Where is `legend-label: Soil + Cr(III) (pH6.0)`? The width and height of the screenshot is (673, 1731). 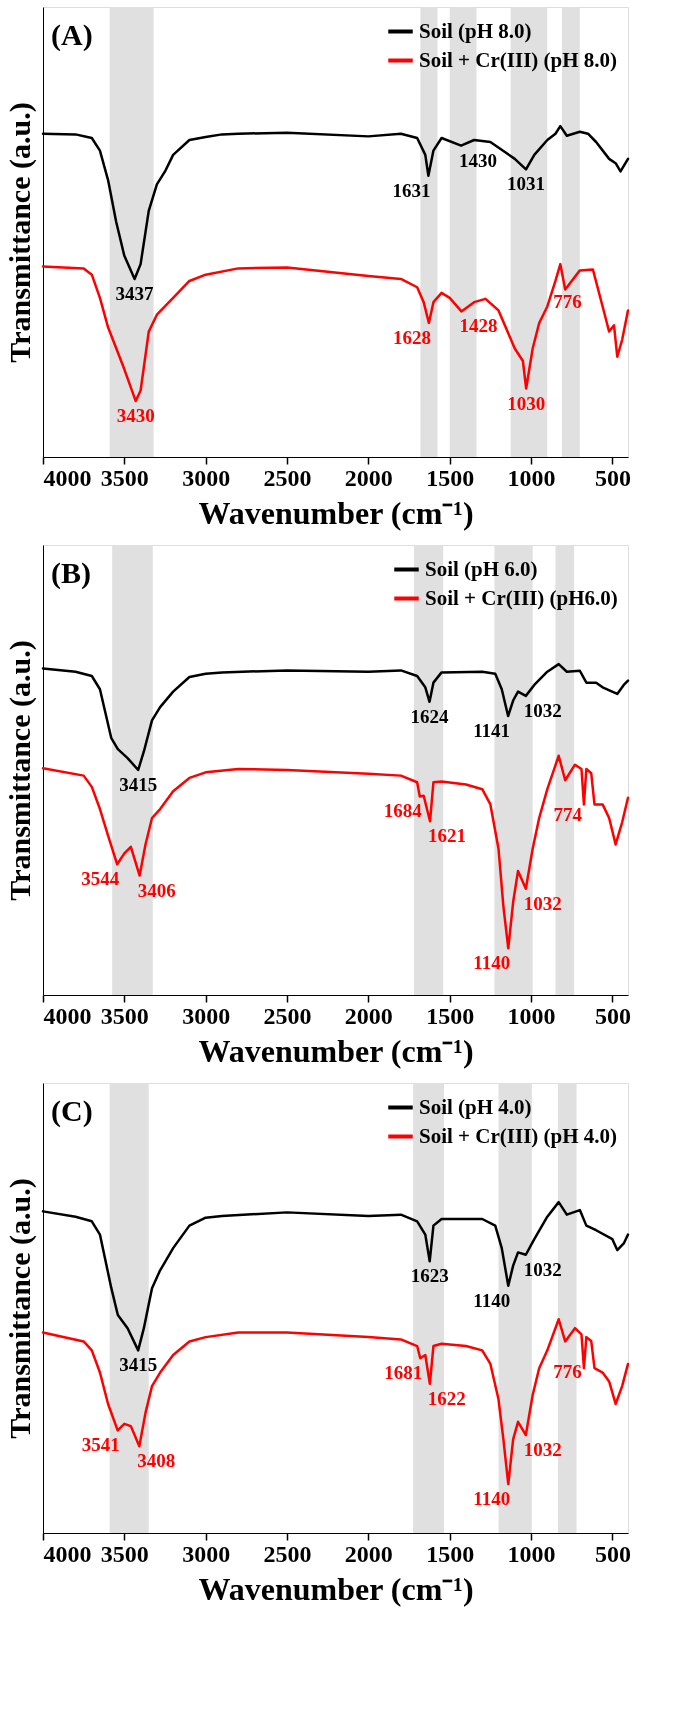
legend-label: Soil + Cr(III) (pH6.0) is located at coordinates (521, 597).